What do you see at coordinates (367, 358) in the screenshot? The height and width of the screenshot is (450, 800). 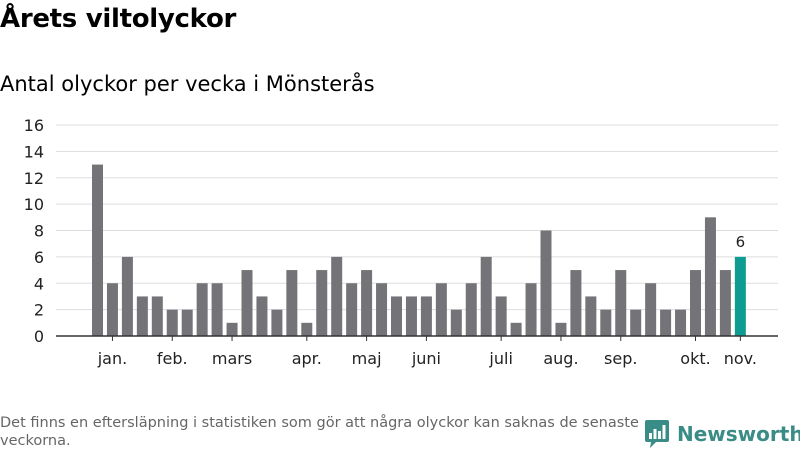 I see `x-tick-label: maj` at bounding box center [367, 358].